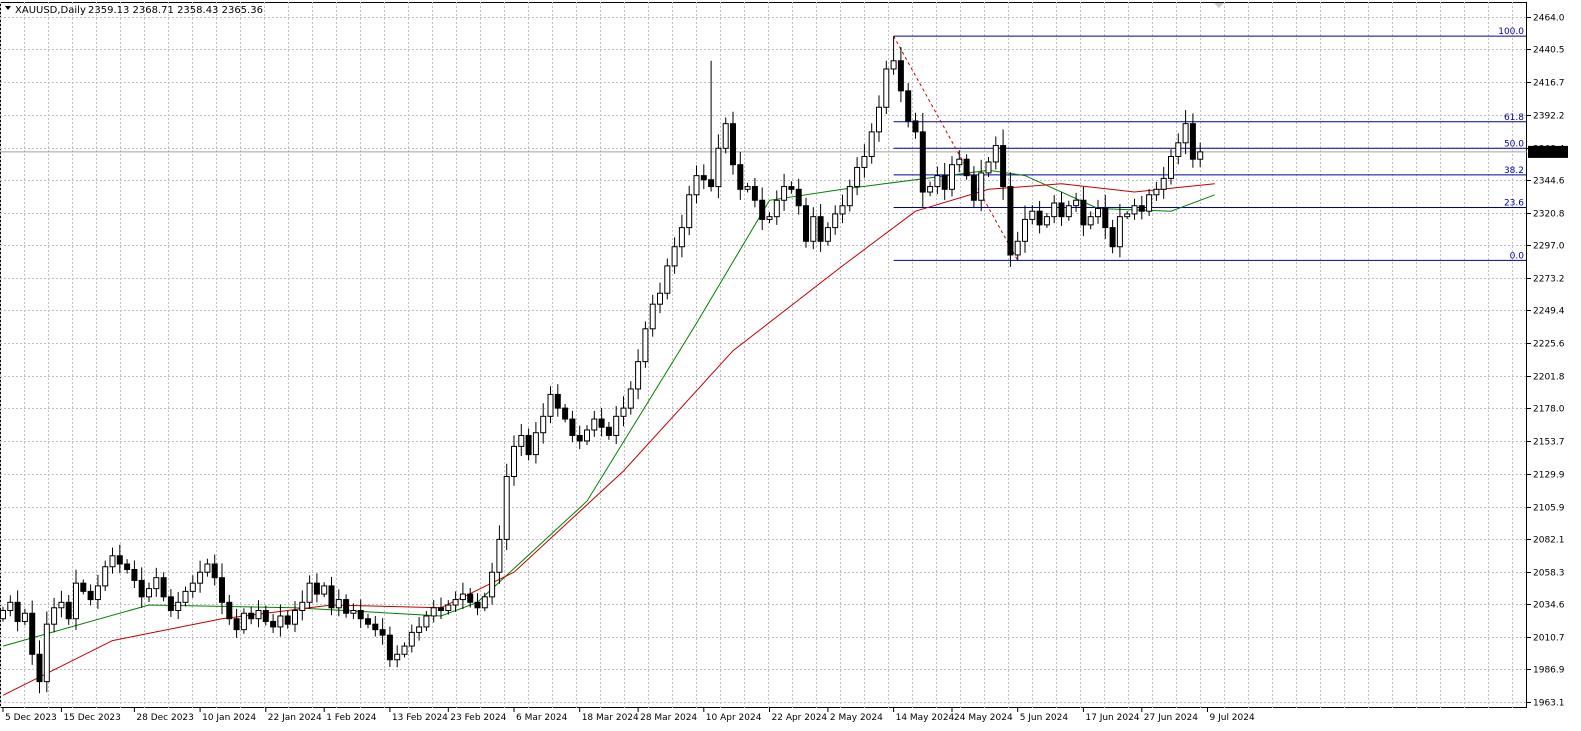  I want to click on dropdown-triangle-icon, so click(8, 8).